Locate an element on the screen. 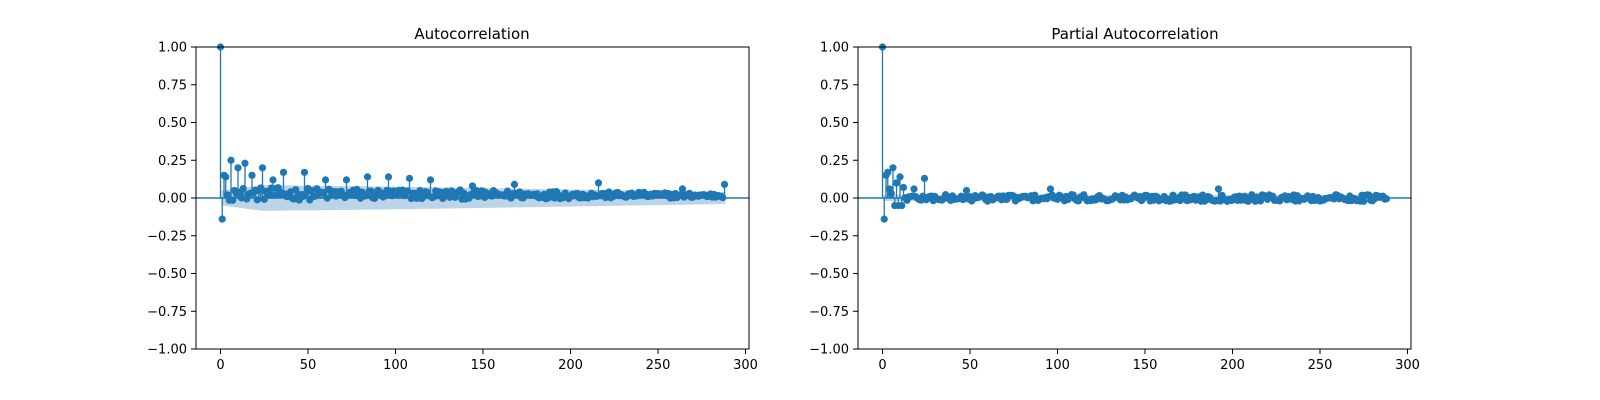 This screenshot has height=400, width=1600. partial-autocorrelation-title: Partial Autocorrelation is located at coordinates (1134, 34).